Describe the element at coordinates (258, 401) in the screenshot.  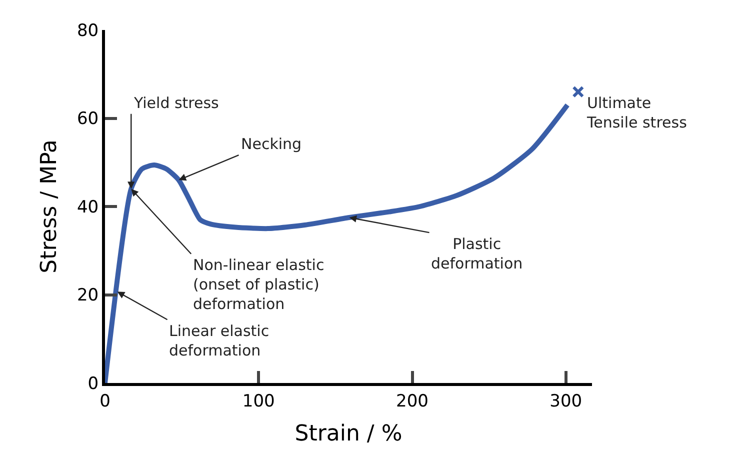
I see `x-tick-label: 100` at that location.